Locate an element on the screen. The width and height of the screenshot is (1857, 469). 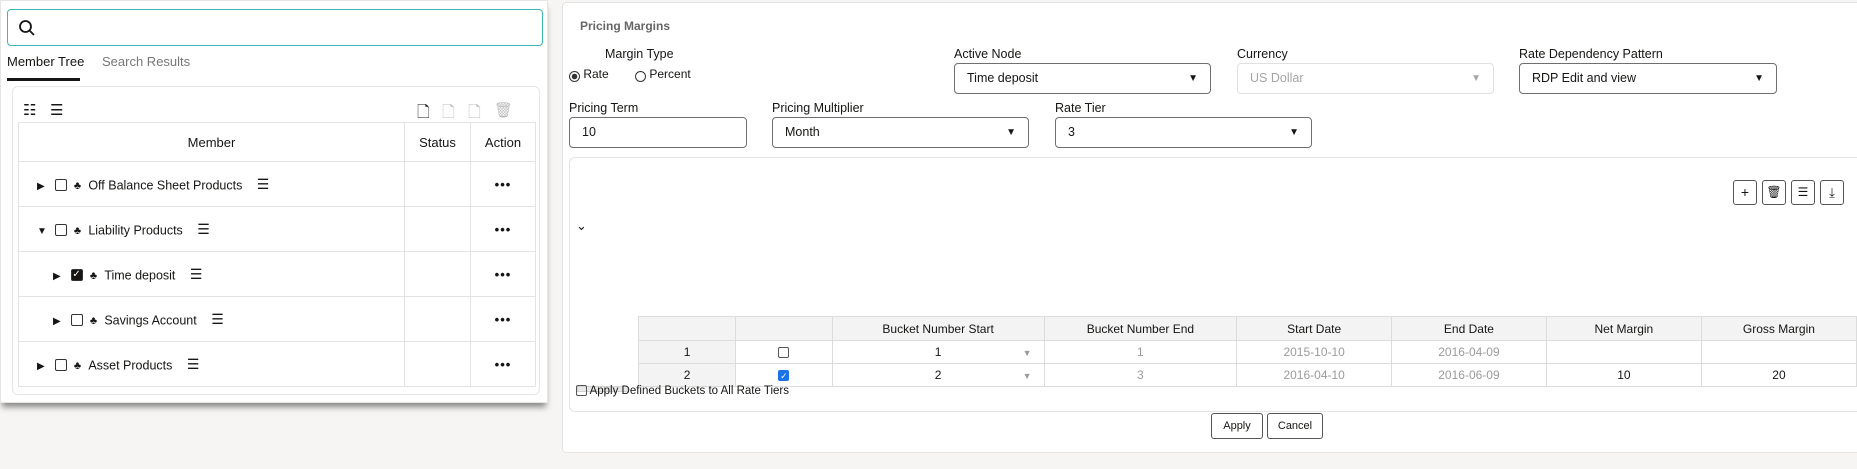
net-margin-cell is located at coordinates (1623, 352).